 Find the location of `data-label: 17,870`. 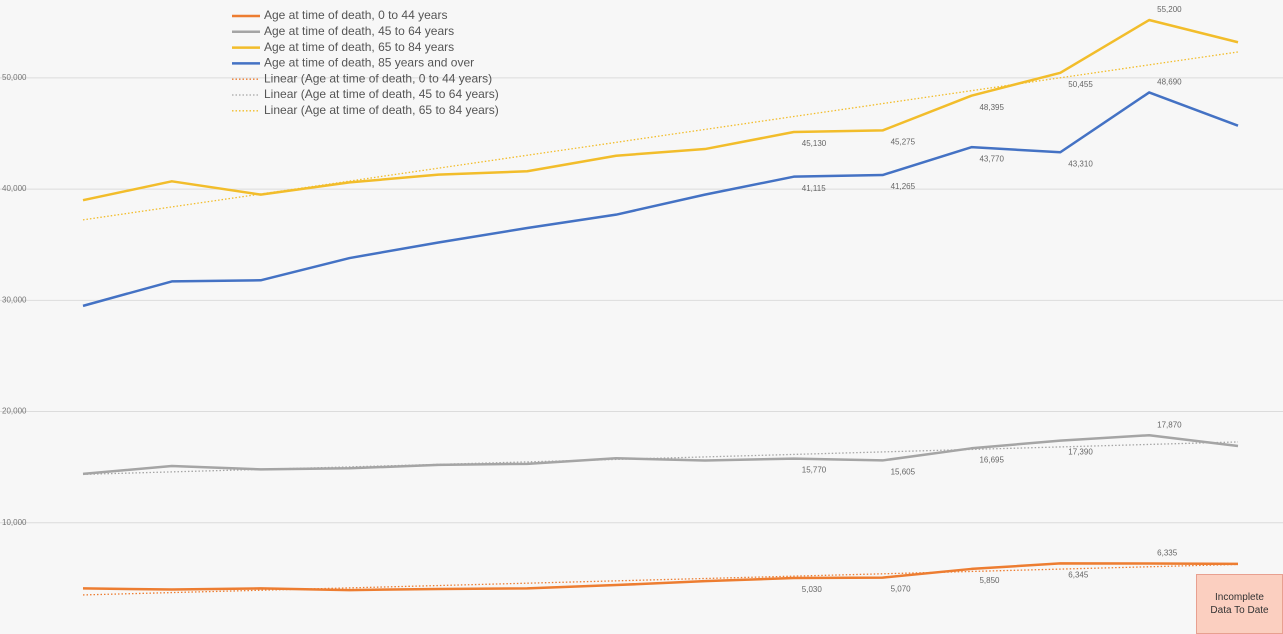

data-label: 17,870 is located at coordinates (1169, 424).